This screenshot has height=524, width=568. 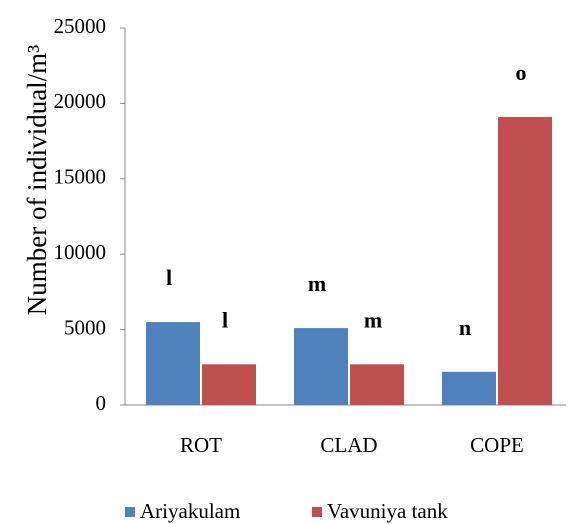 What do you see at coordinates (80, 177) in the screenshot?
I see `y-tick-label: 15000` at bounding box center [80, 177].